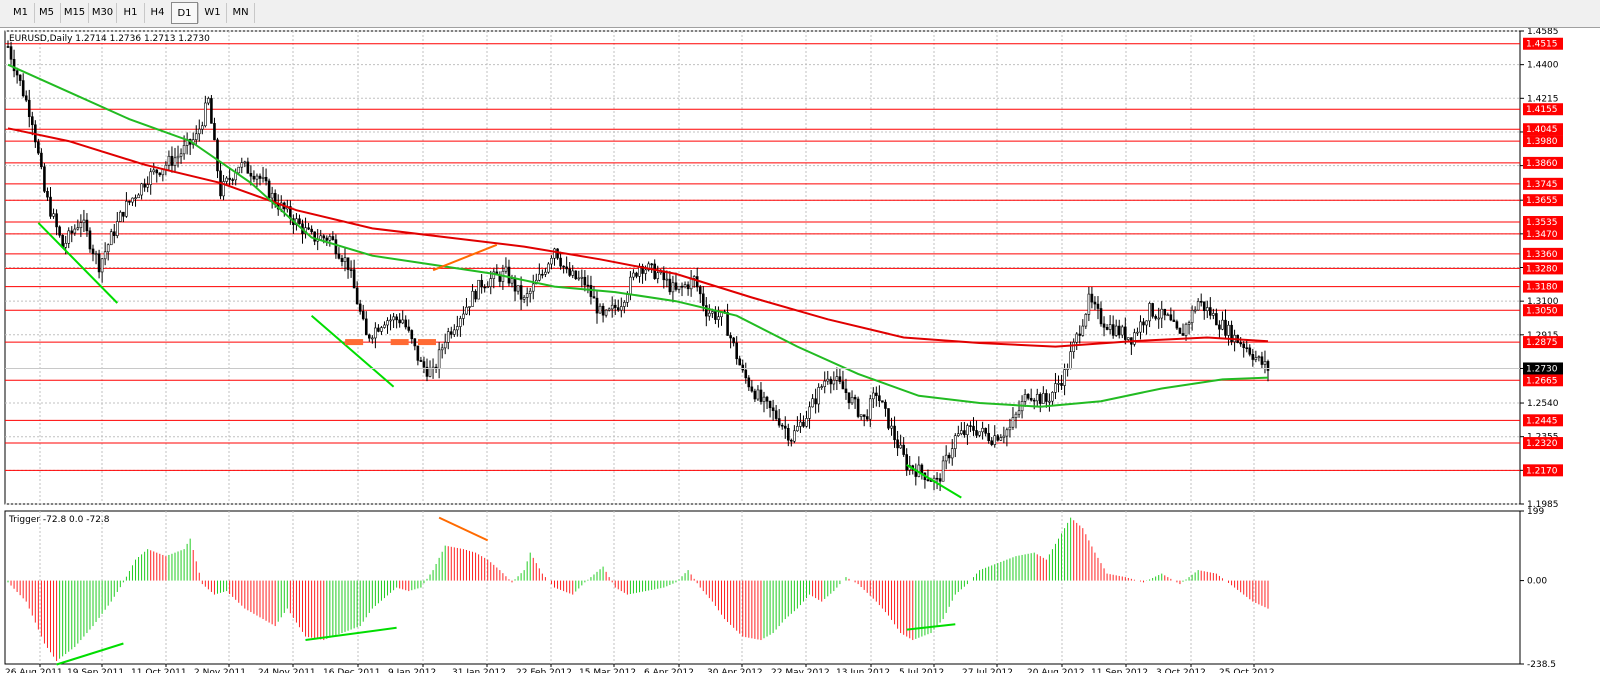  I want to click on level-label: 1.3980, so click(1542, 142).